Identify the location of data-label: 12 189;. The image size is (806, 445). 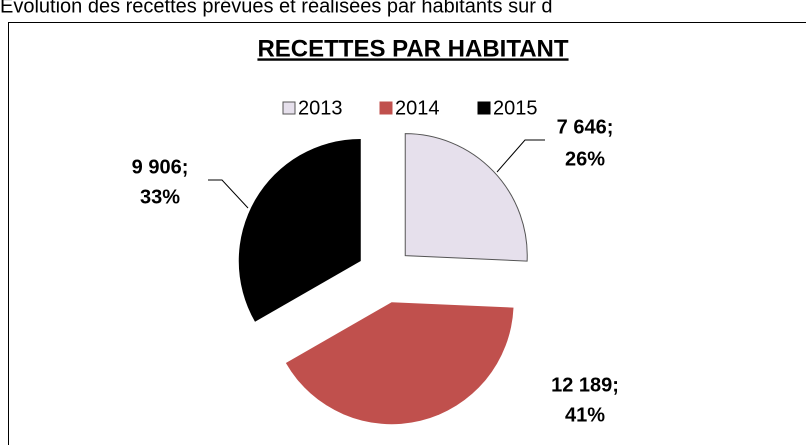
(585, 385).